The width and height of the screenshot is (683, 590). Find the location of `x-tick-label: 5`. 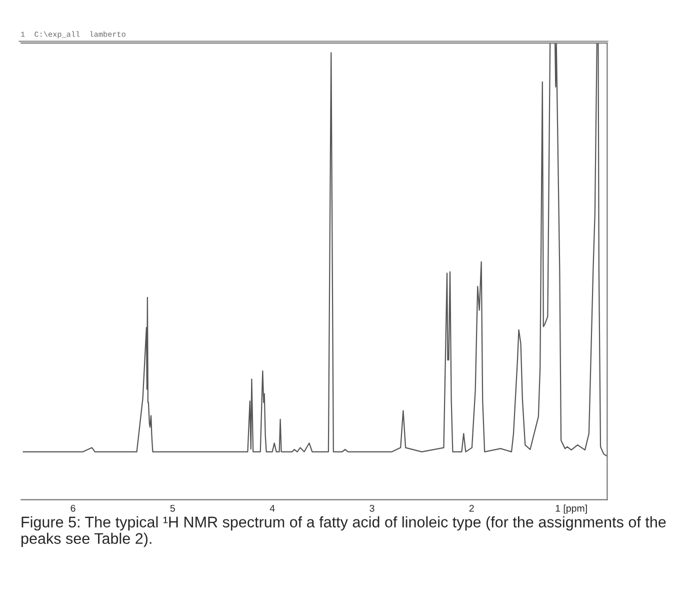

x-tick-label: 5 is located at coordinates (172, 508).